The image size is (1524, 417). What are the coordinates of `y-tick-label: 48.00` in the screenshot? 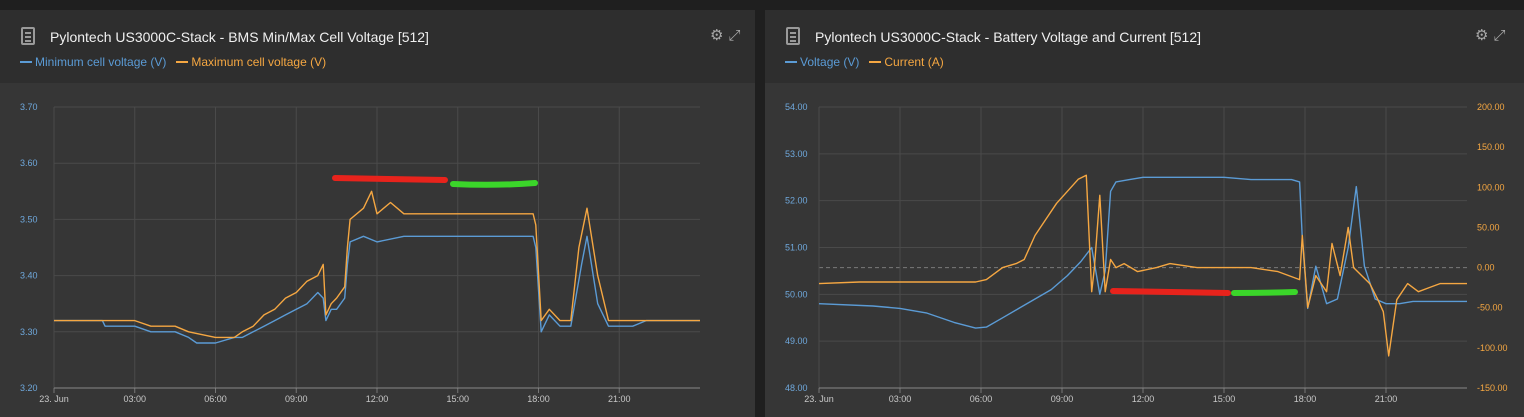 It's located at (796, 388).